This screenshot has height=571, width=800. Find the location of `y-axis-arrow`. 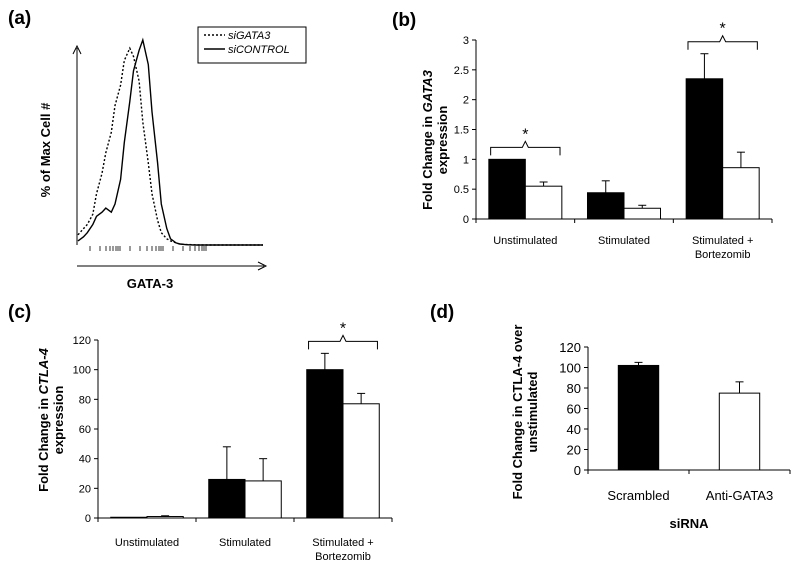

y-axis-arrow is located at coordinates (77, 49).